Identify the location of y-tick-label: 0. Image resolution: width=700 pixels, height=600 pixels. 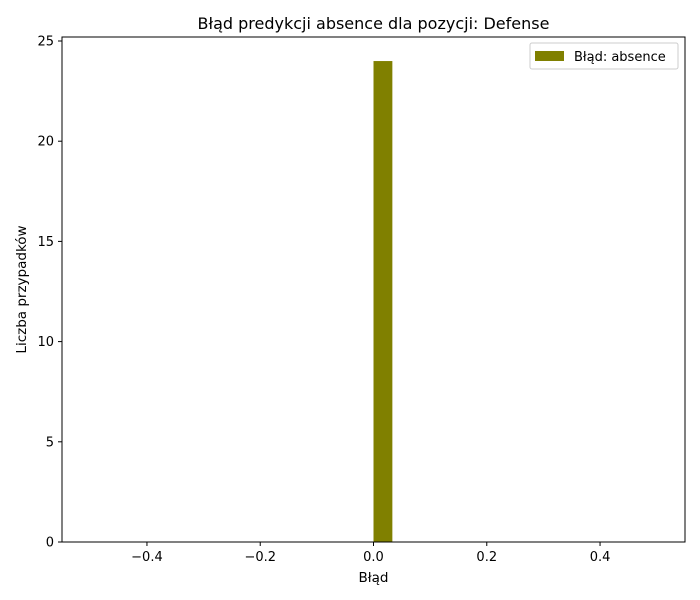
(50, 543).